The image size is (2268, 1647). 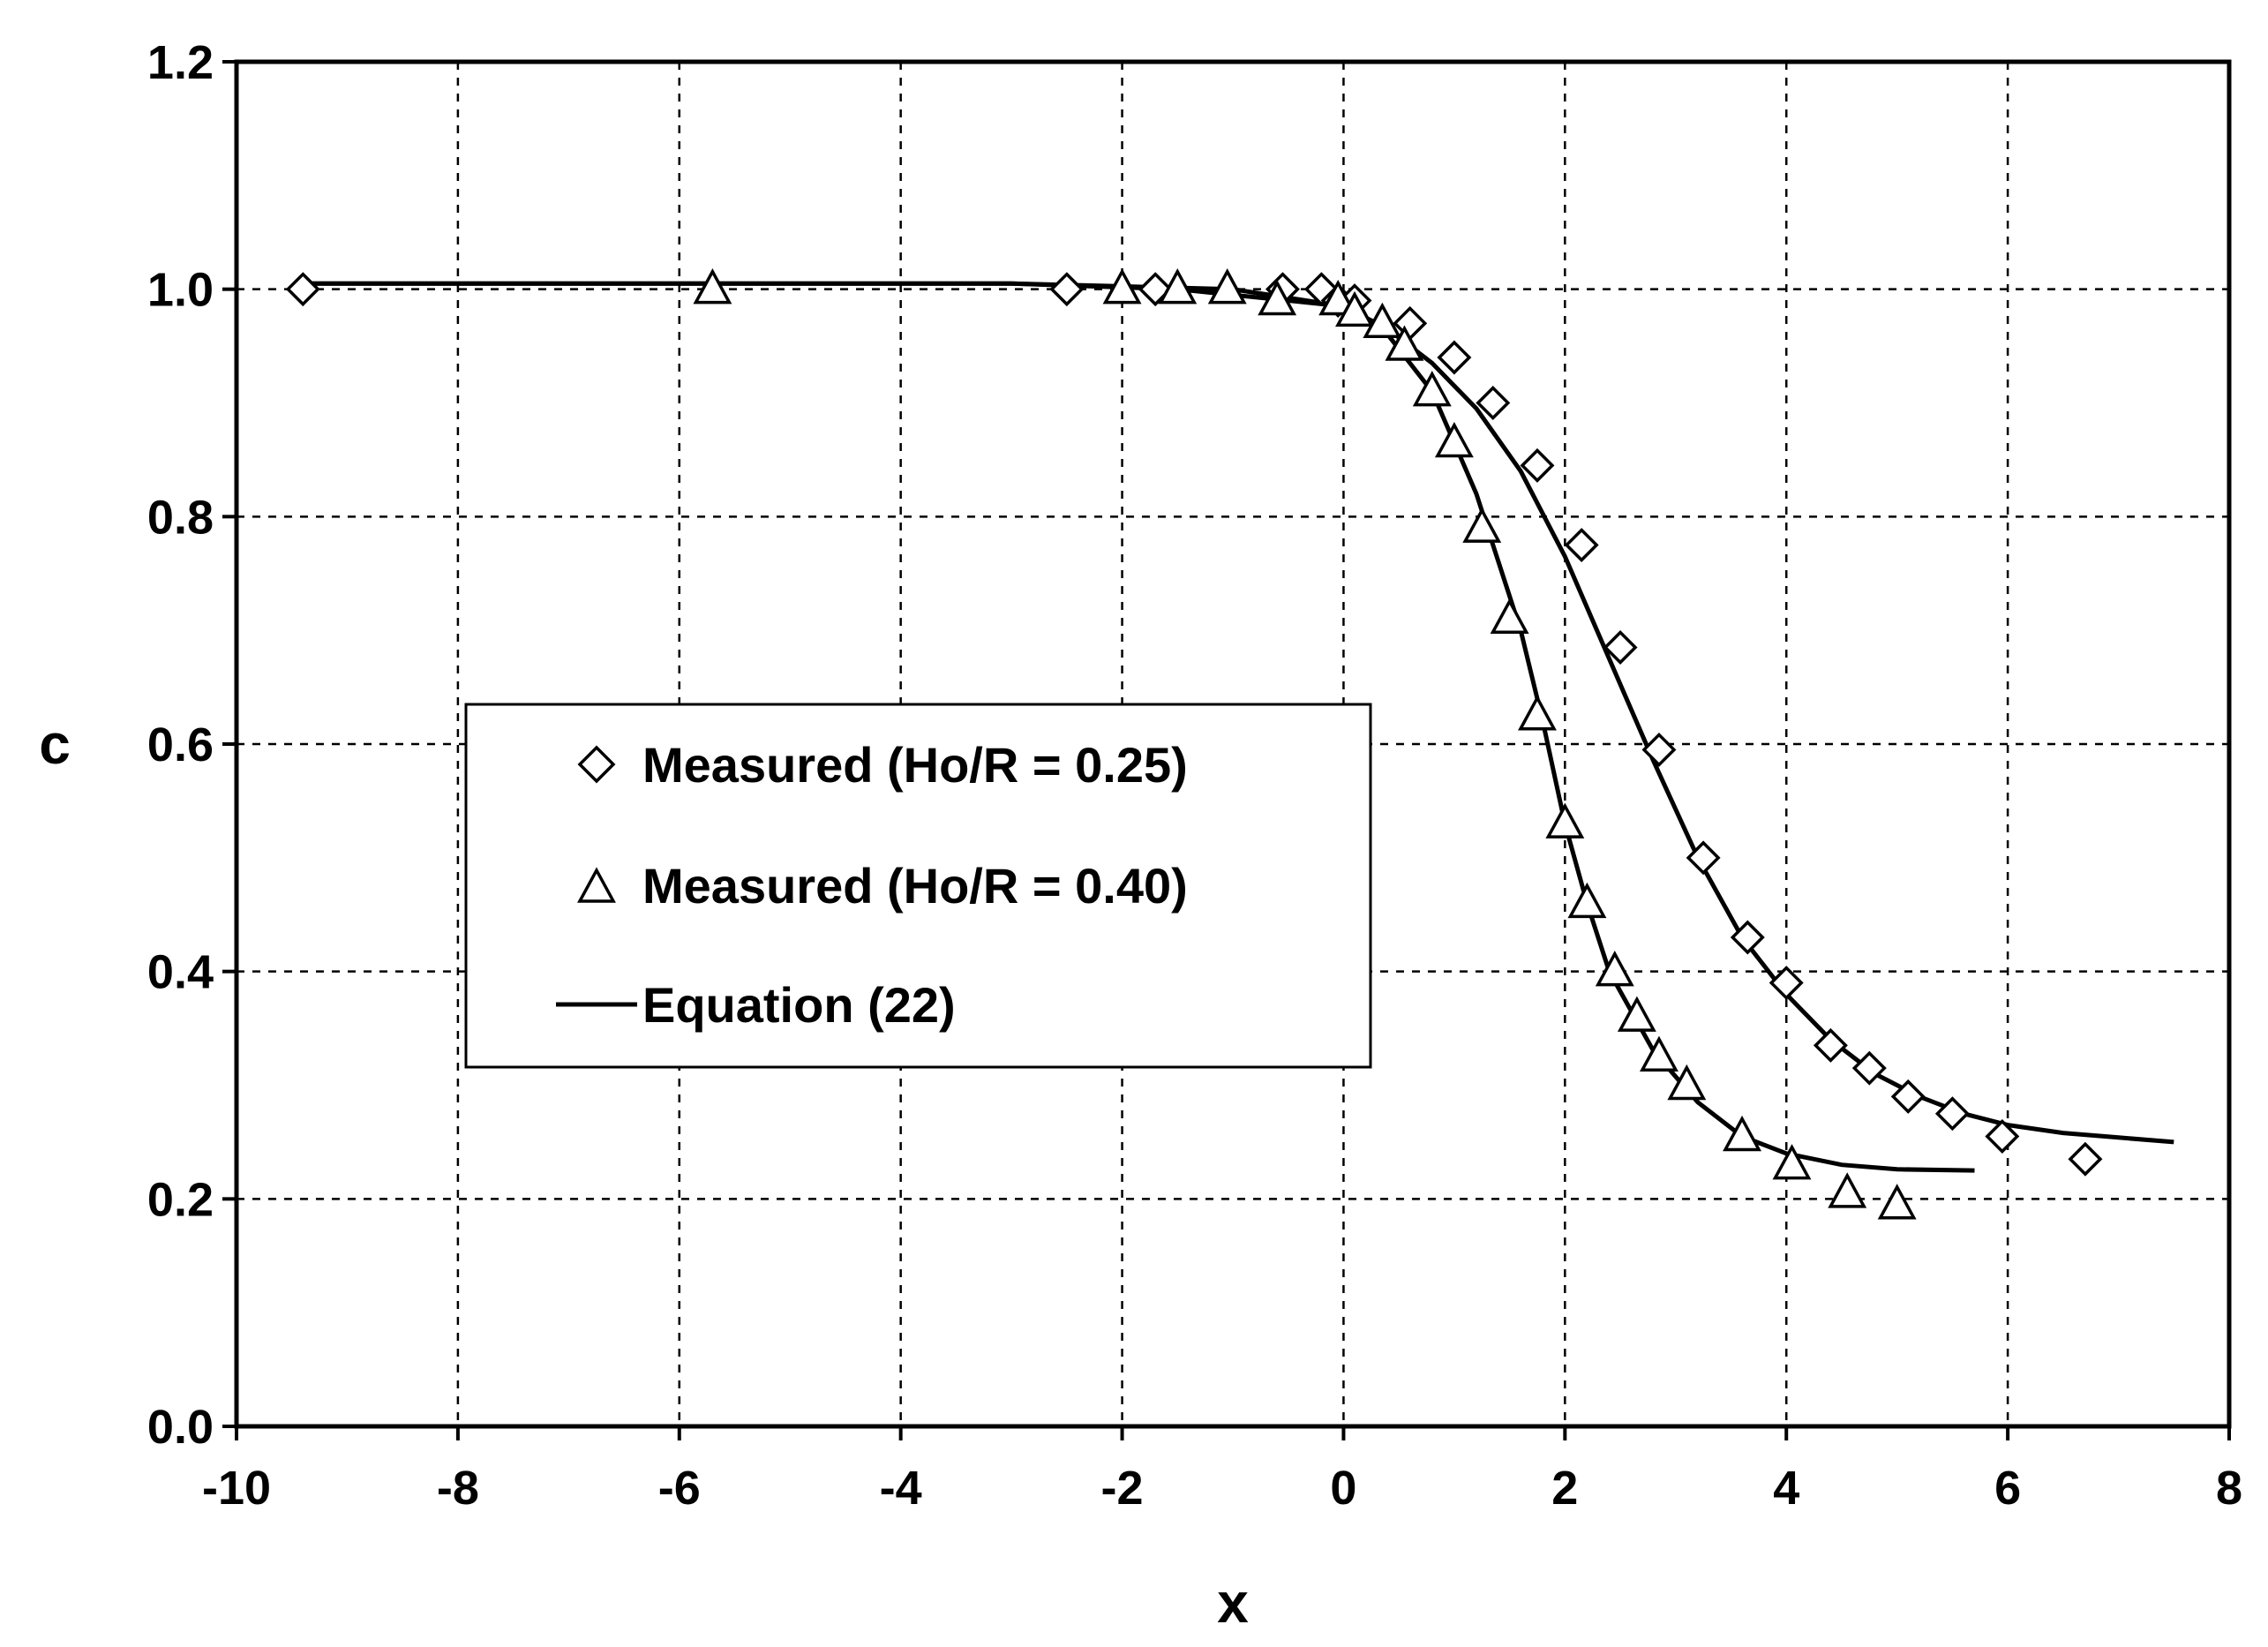 I want to click on legend-diamond-symbol, so click(x=596, y=764).